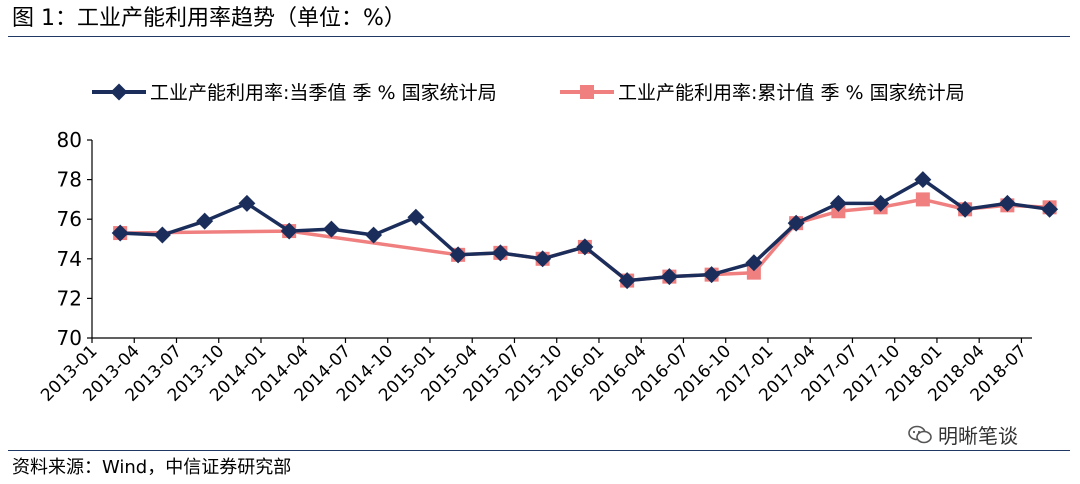  I want to click on y-tick-label: 80, so click(69, 140).